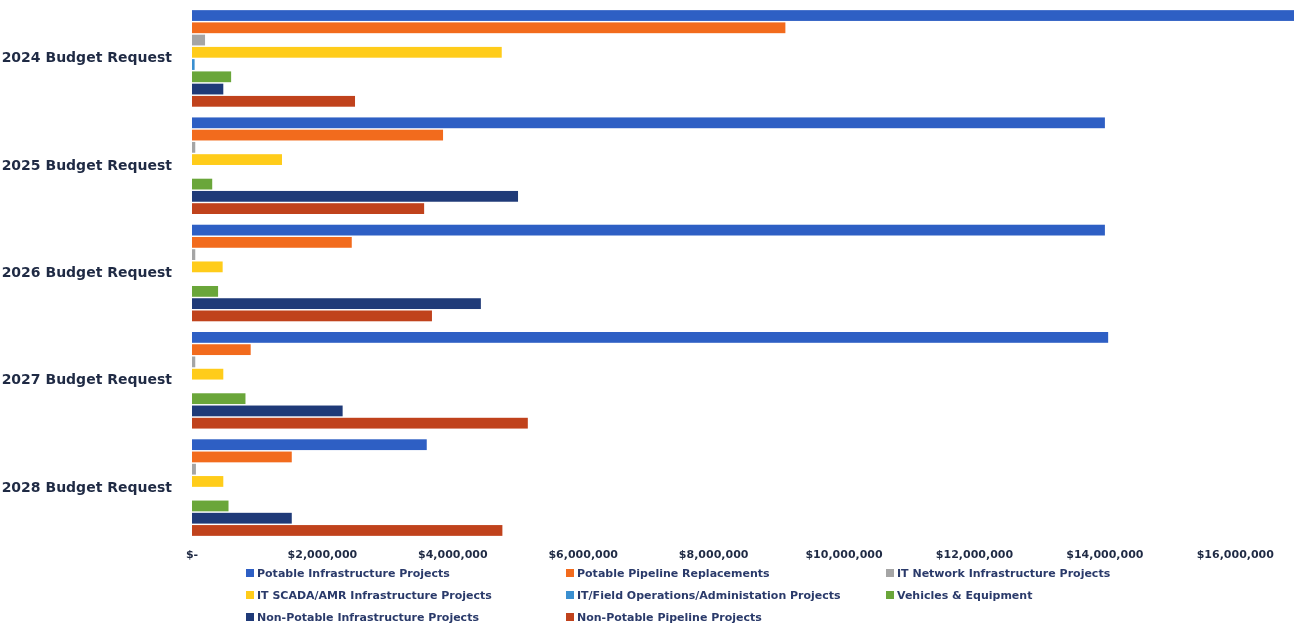 The image size is (1294, 626). What do you see at coordinates (974, 554) in the screenshot?
I see `x-tick-label: $12,000,000` at bounding box center [974, 554].